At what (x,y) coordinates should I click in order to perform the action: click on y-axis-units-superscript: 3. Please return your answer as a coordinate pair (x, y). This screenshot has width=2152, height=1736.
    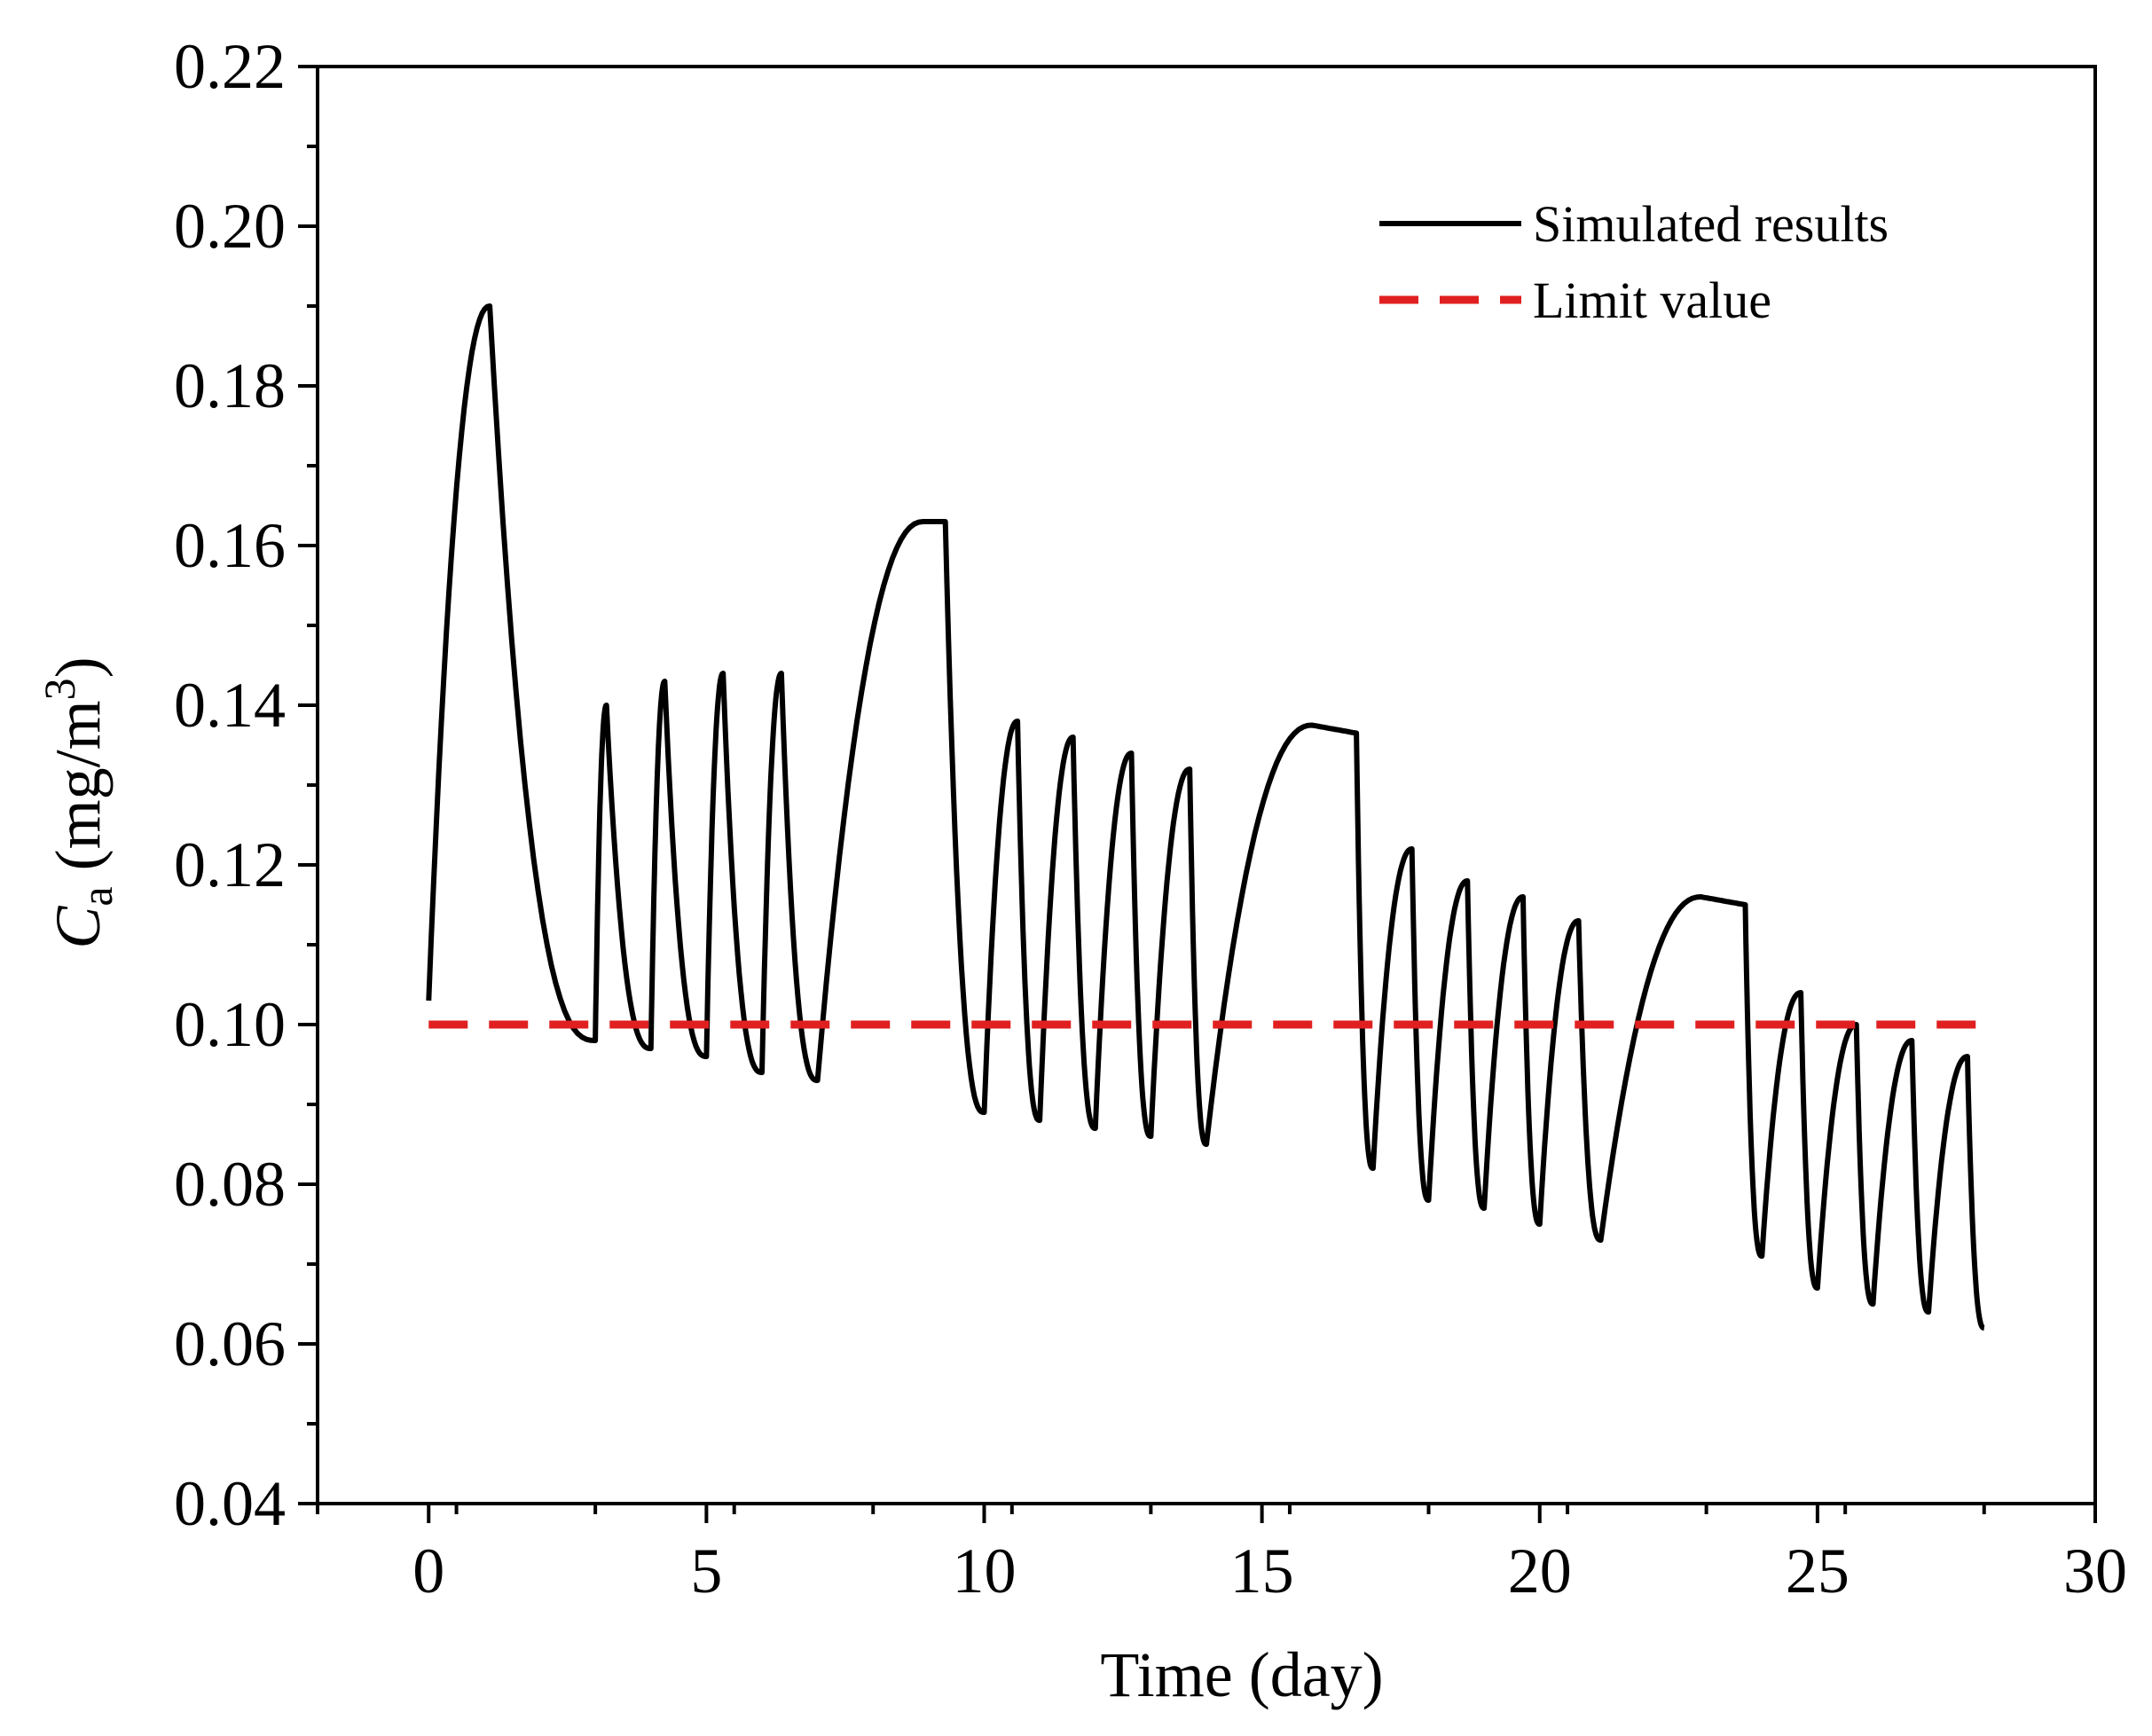
    Looking at the image, I should click on (59, 689).